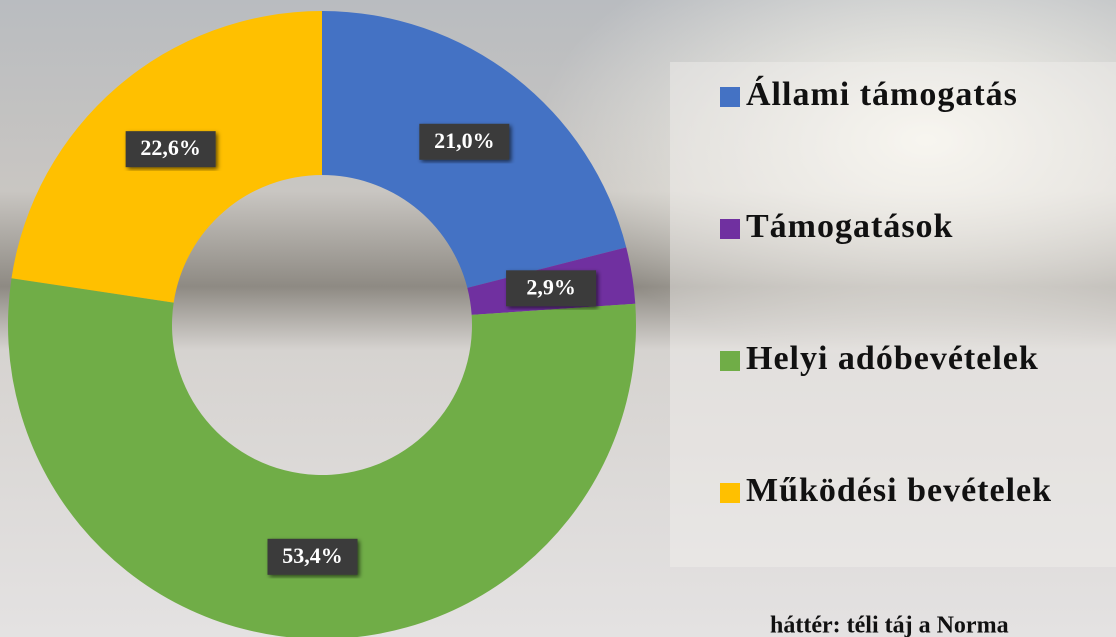  I want to click on data-label: 2,9%, so click(551, 286).